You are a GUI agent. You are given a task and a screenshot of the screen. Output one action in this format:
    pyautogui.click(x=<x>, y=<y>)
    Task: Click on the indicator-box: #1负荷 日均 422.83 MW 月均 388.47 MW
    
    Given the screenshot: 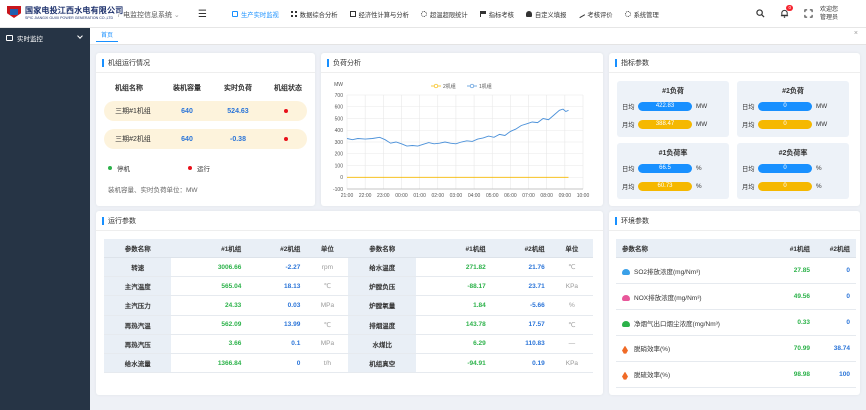 What is the action you would take?
    pyautogui.click(x=673, y=109)
    